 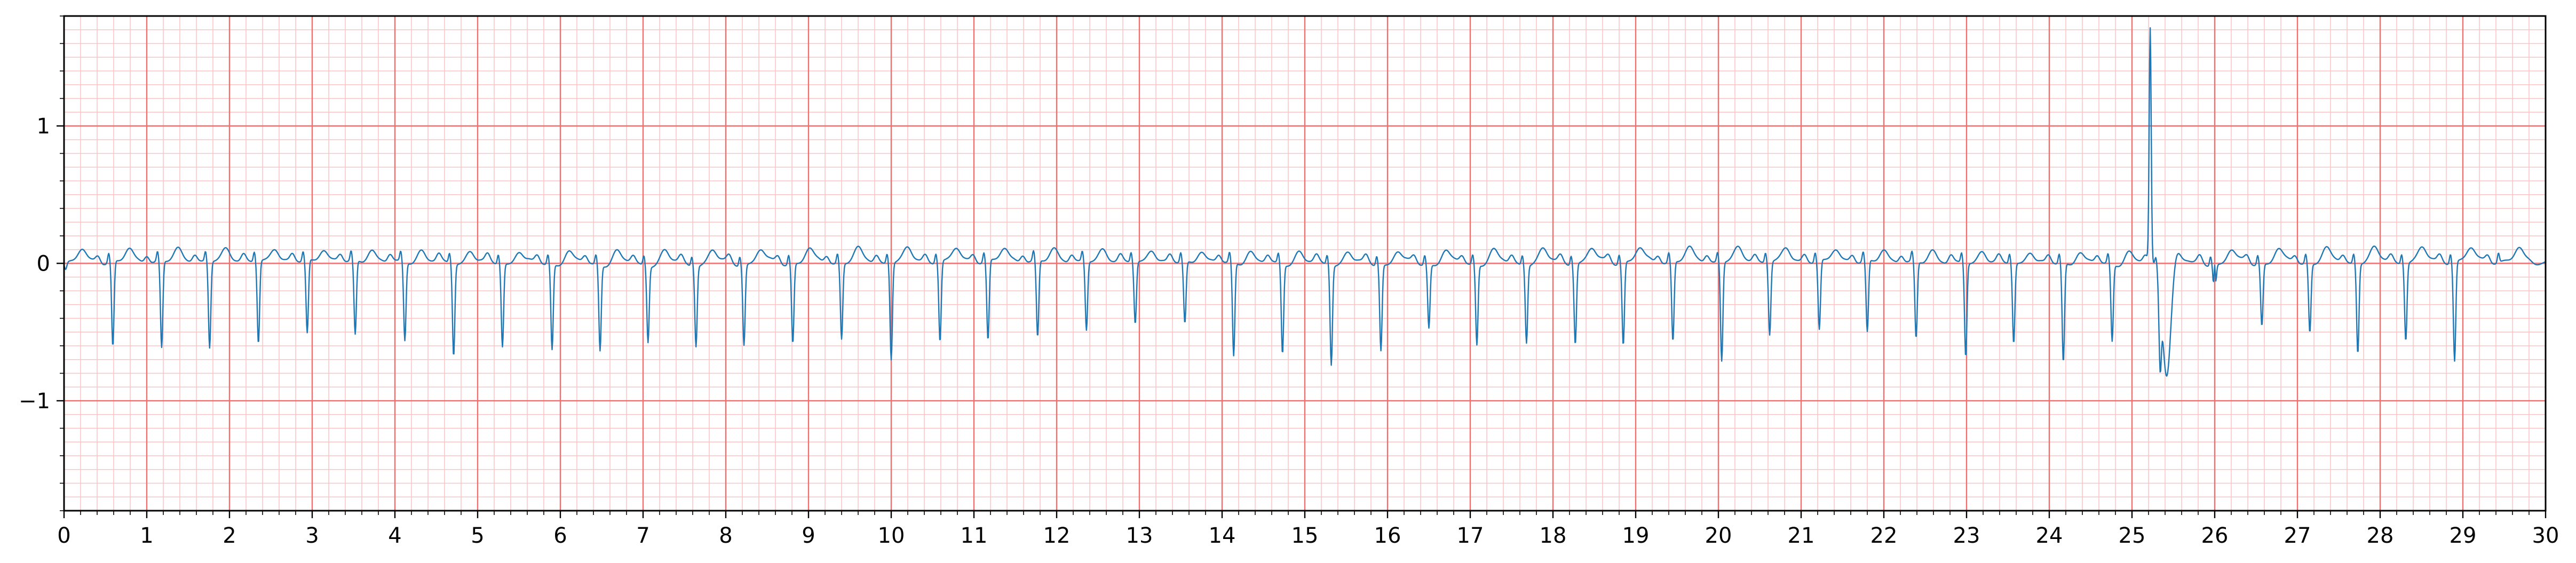 I want to click on y-axis-ticks: −1 0 1, so click(x=41, y=263).